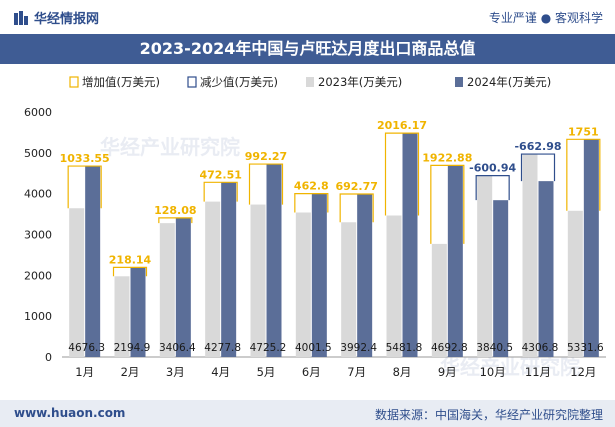 Image resolution: width=615 pixels, height=427 pixels. Describe the element at coordinates (266, 156) in the screenshot. I see `diff-label: 992.27` at that location.